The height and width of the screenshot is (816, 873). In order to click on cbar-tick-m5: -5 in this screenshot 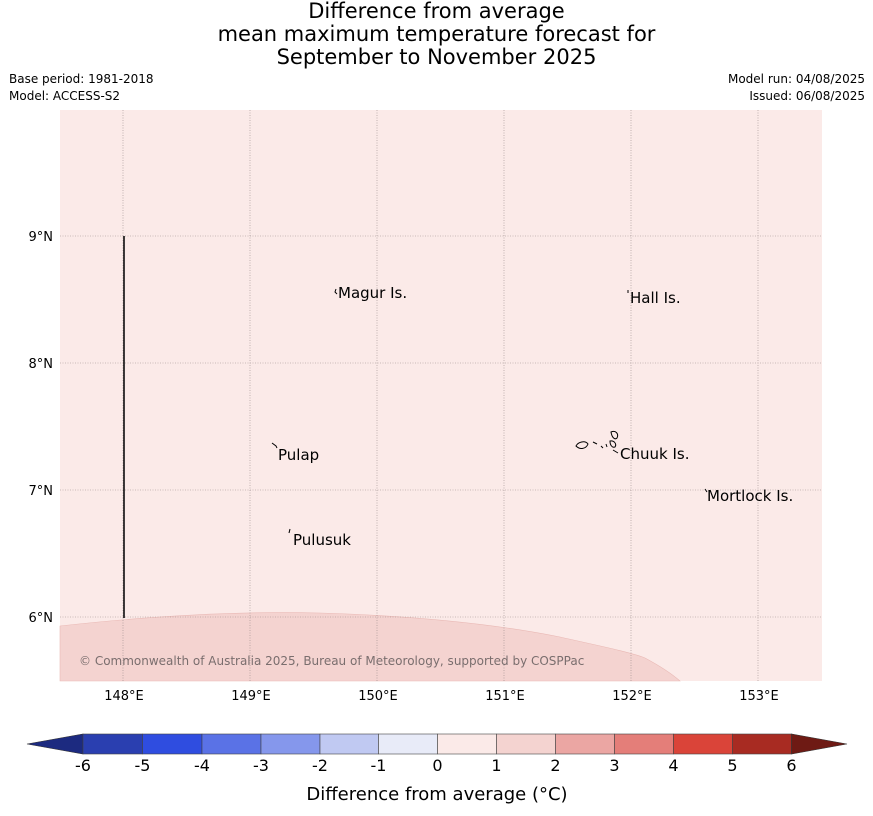, I will do `click(143, 765)`.